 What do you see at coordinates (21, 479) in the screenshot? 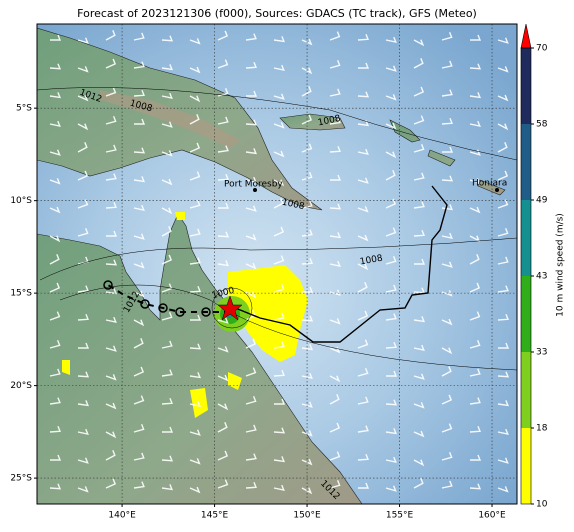
I see `y-tick-label: 25°S` at bounding box center [21, 479].